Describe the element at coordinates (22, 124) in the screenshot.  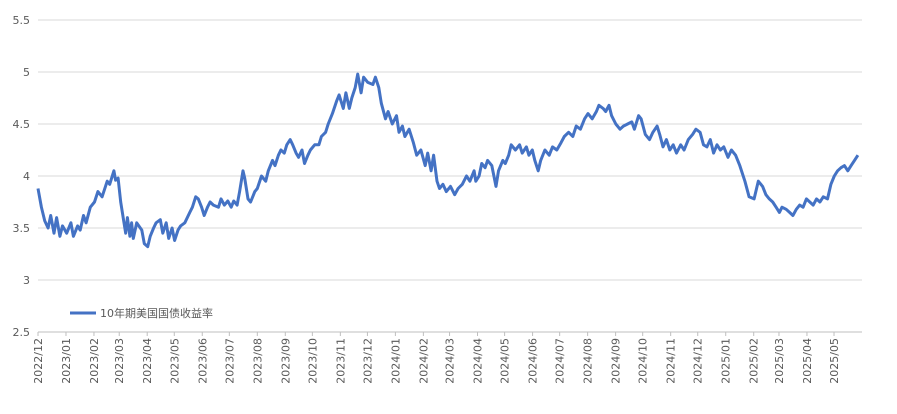
I see `y-tick-label: 4.5` at that location.